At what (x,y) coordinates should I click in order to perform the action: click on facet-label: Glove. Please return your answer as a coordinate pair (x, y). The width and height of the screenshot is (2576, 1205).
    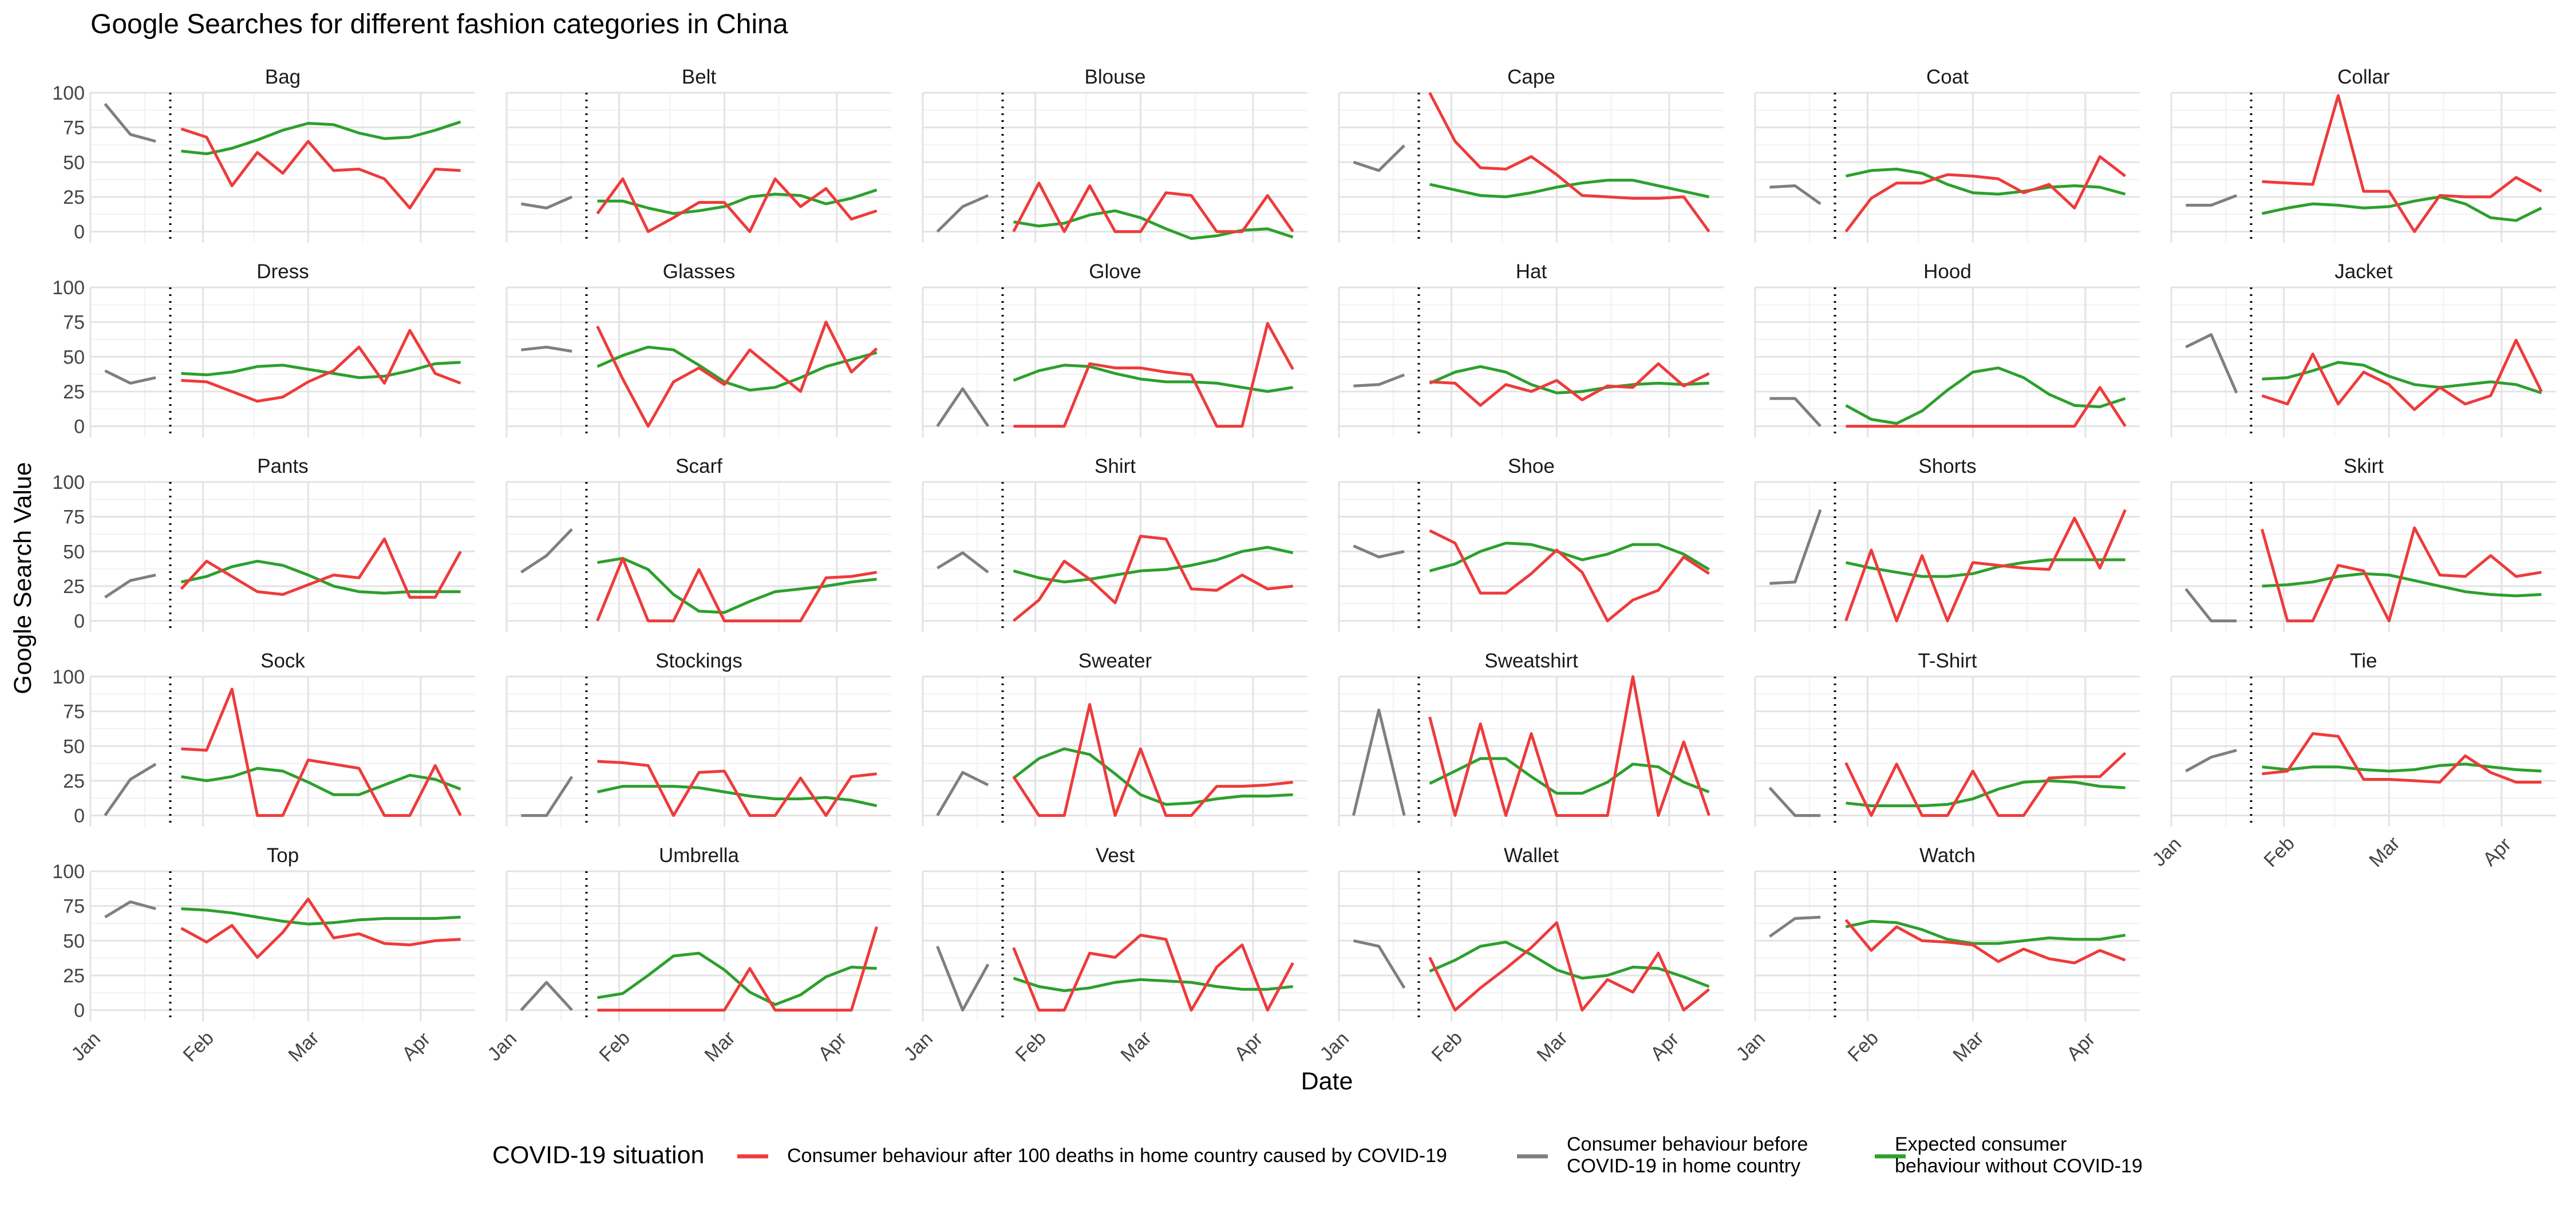
    Looking at the image, I should click on (1115, 271).